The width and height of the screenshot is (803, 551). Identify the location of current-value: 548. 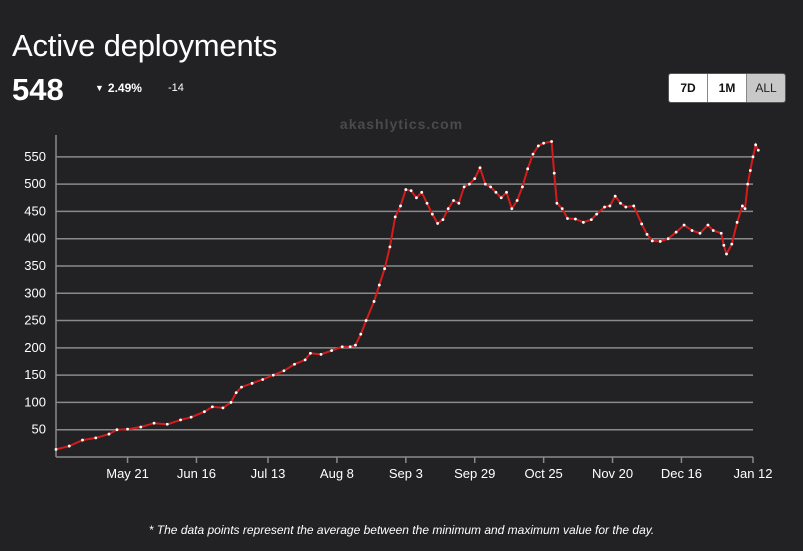
(38, 89).